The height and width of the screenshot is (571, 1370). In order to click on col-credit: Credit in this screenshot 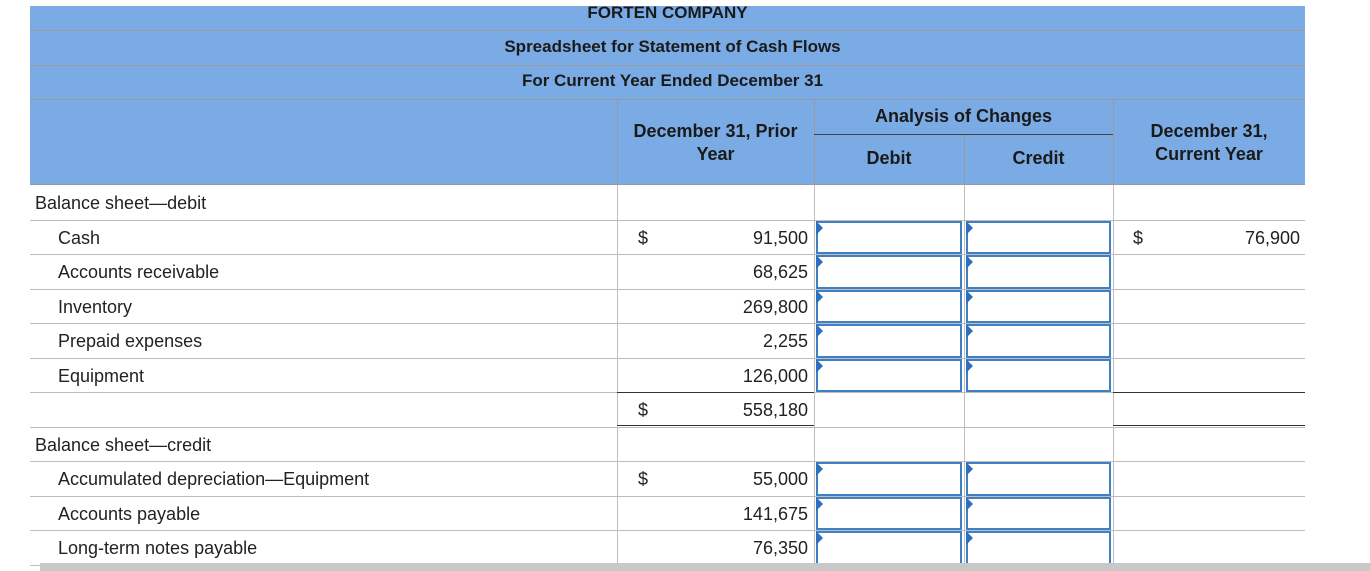, I will do `click(1038, 158)`.